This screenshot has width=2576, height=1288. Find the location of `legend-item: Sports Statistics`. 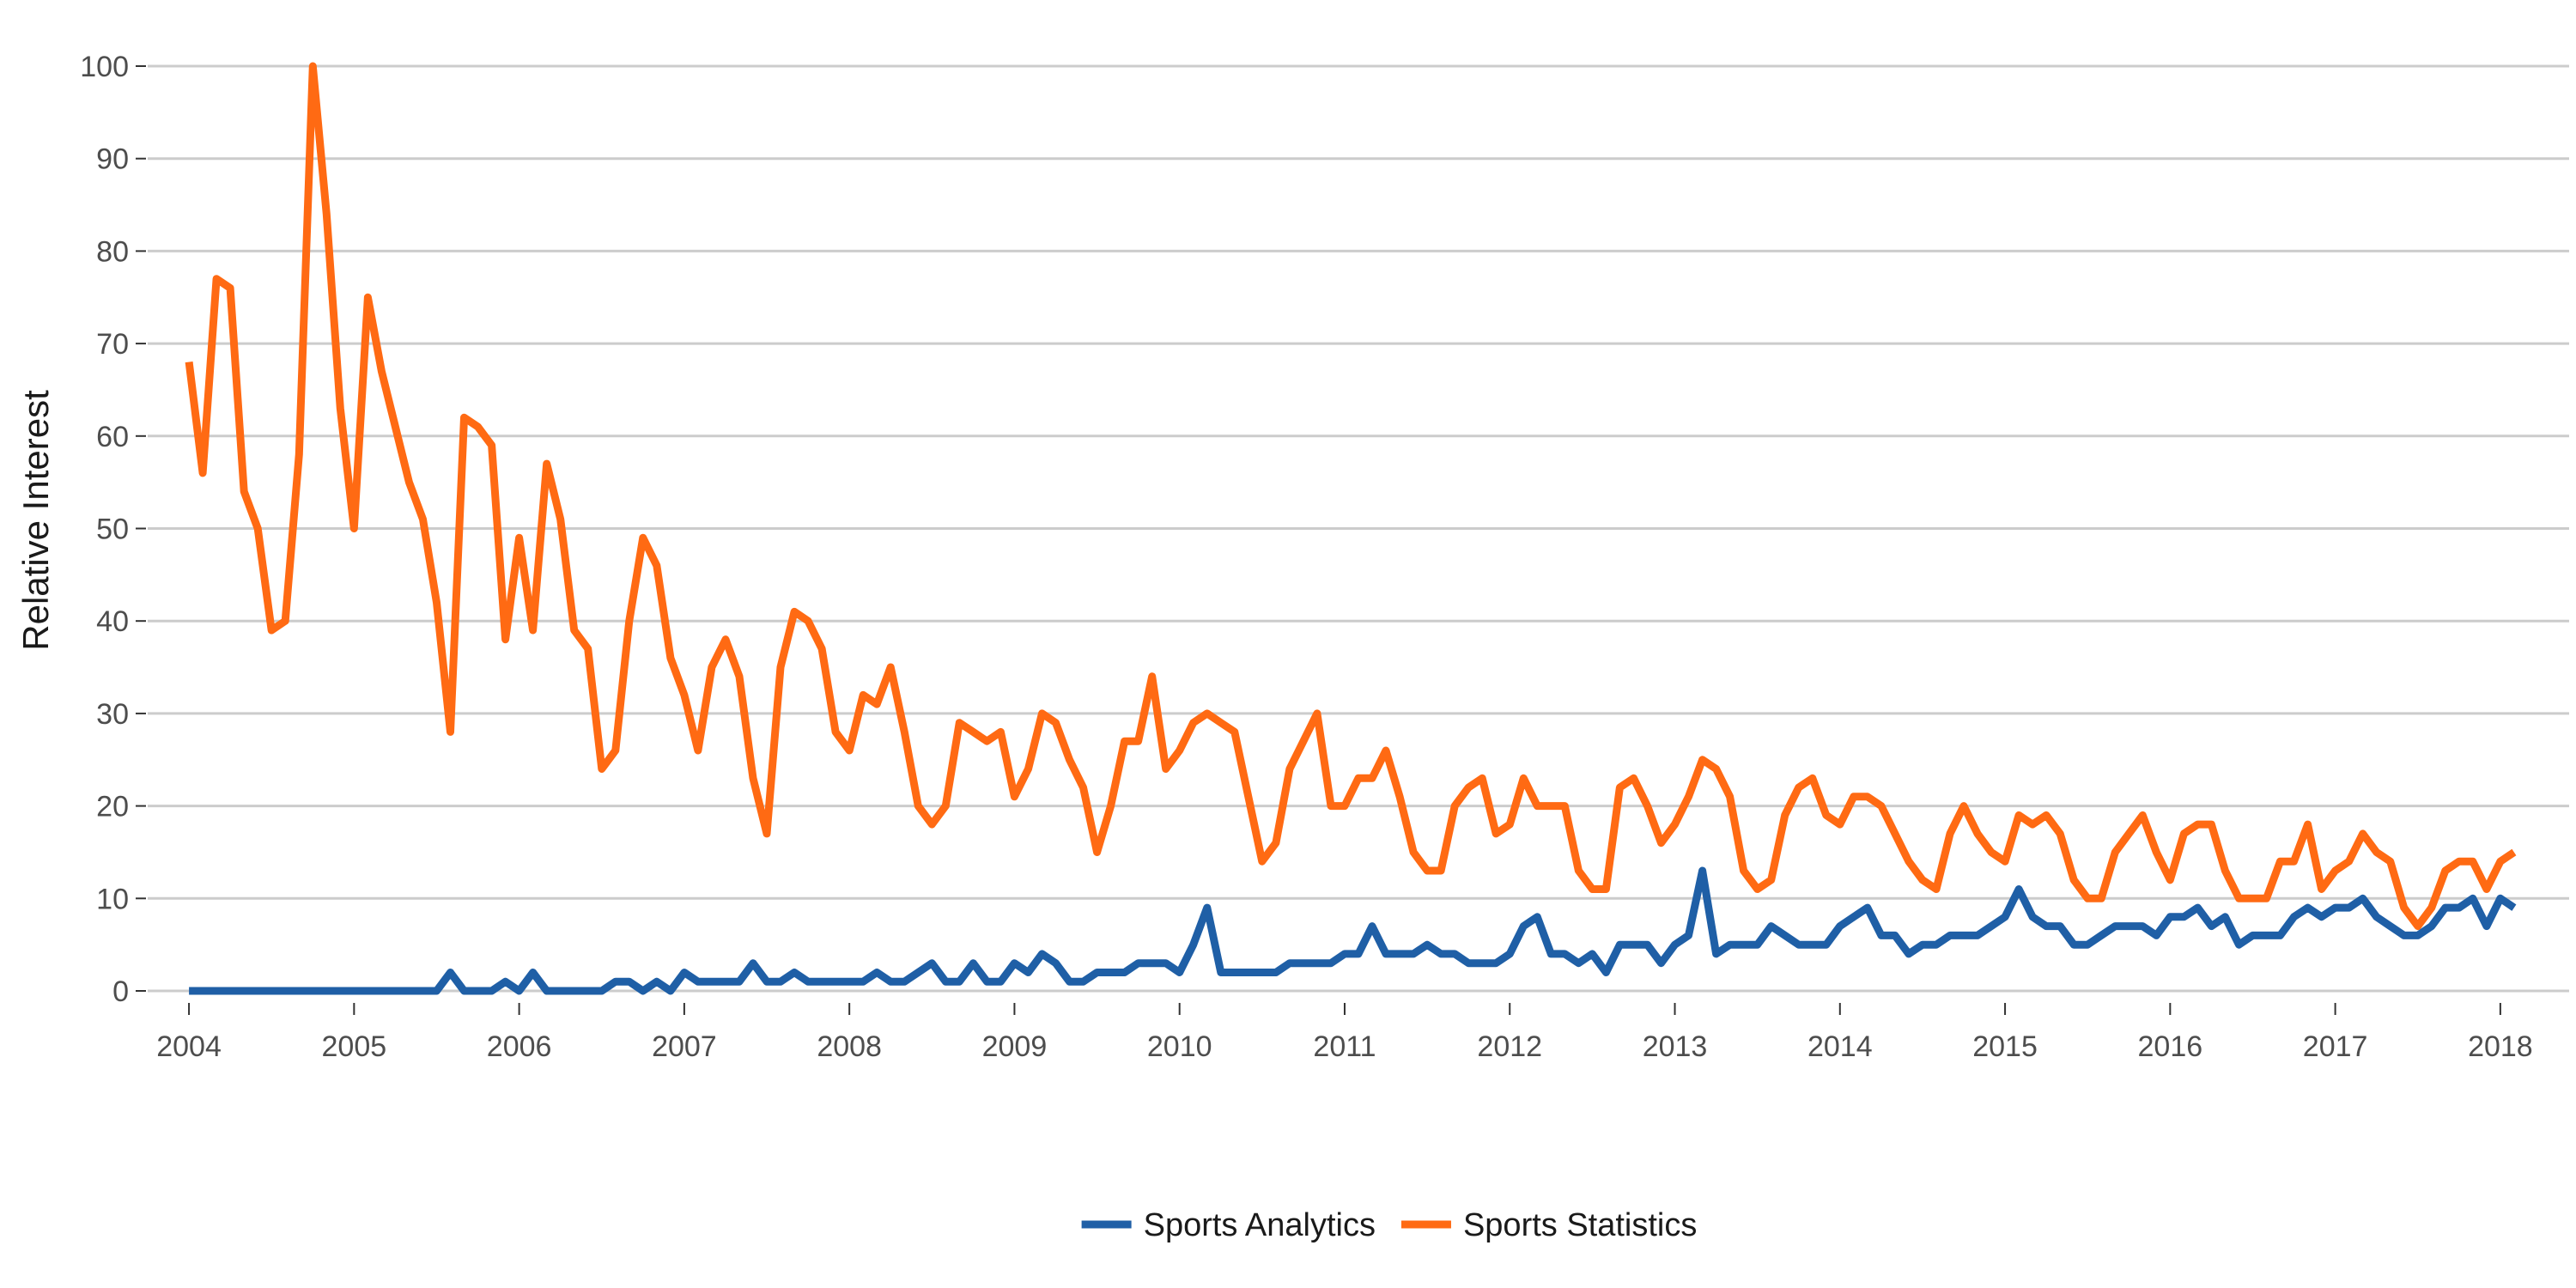

legend-item: Sports Statistics is located at coordinates (1548, 1225).